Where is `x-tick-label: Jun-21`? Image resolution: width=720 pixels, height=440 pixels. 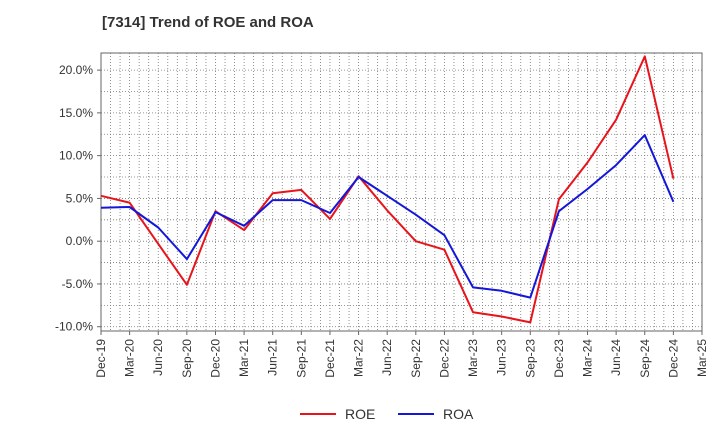
x-tick-label: Jun-21 is located at coordinates (273, 357).